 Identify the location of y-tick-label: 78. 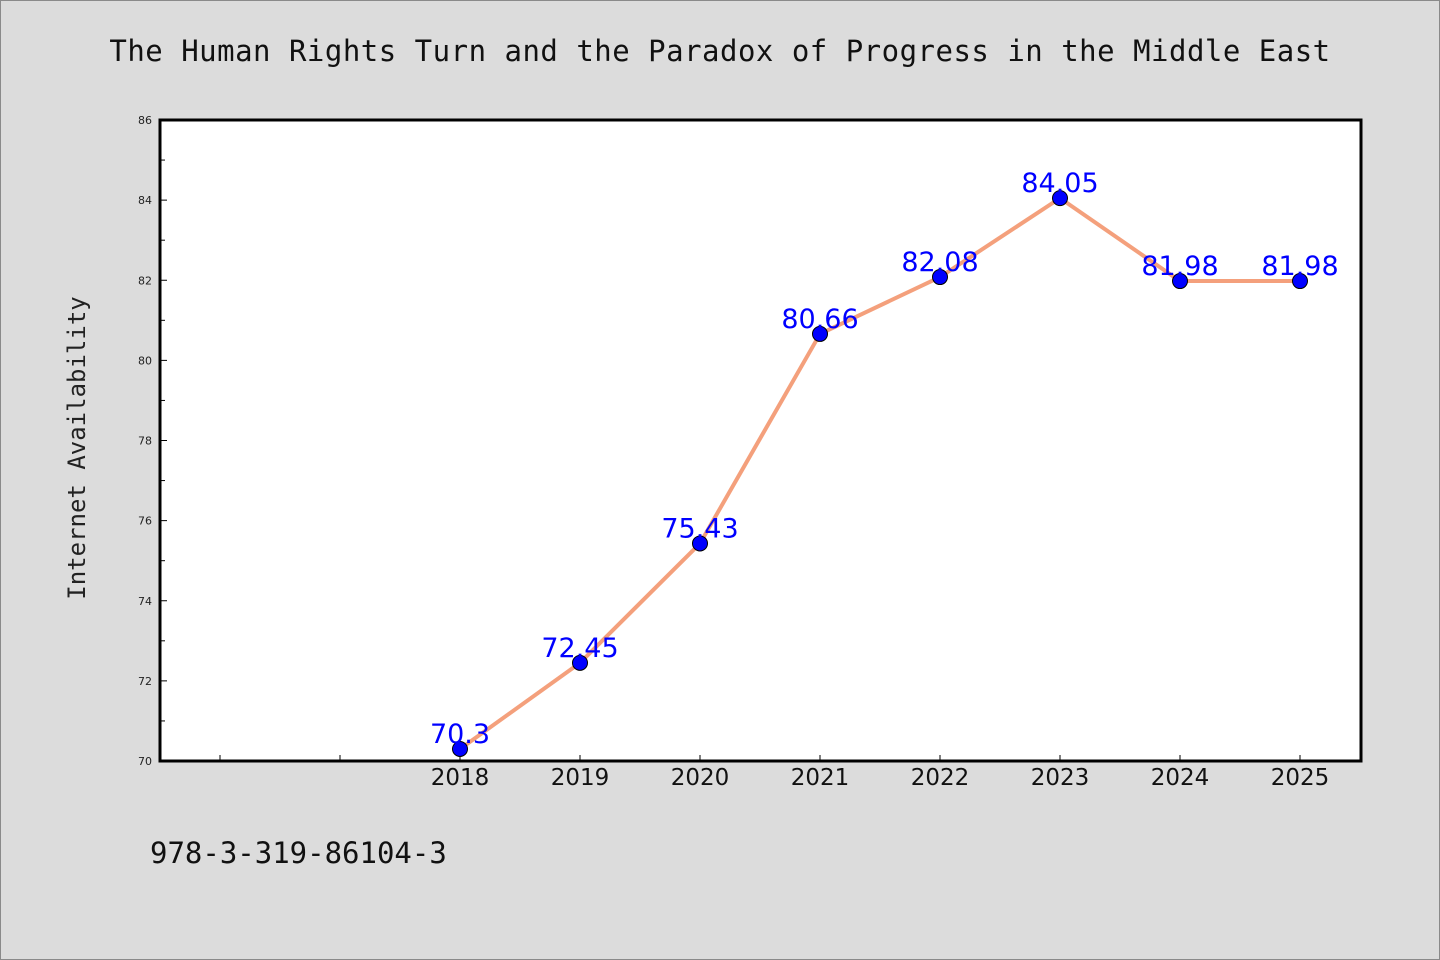
(145, 441).